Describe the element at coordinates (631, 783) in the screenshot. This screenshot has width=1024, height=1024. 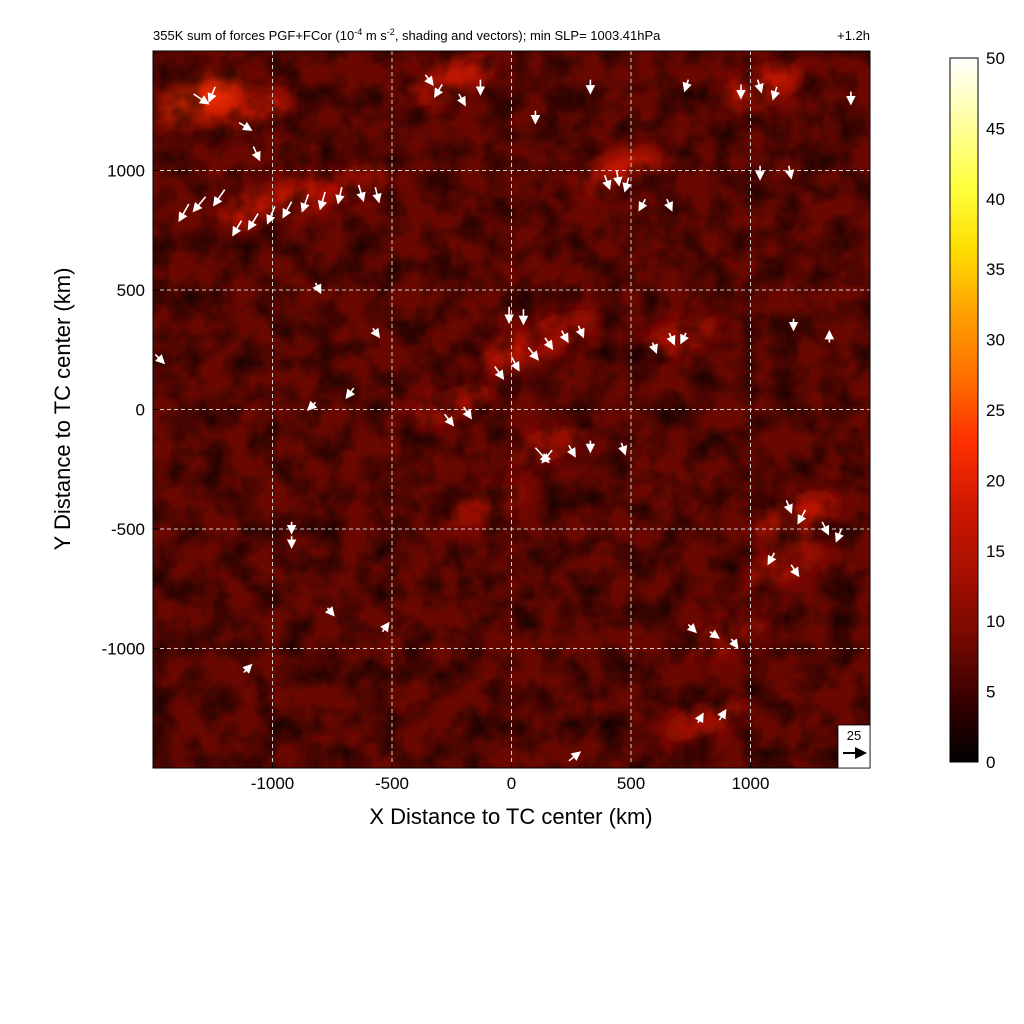
I see `x-tick-label-3: 500` at that location.